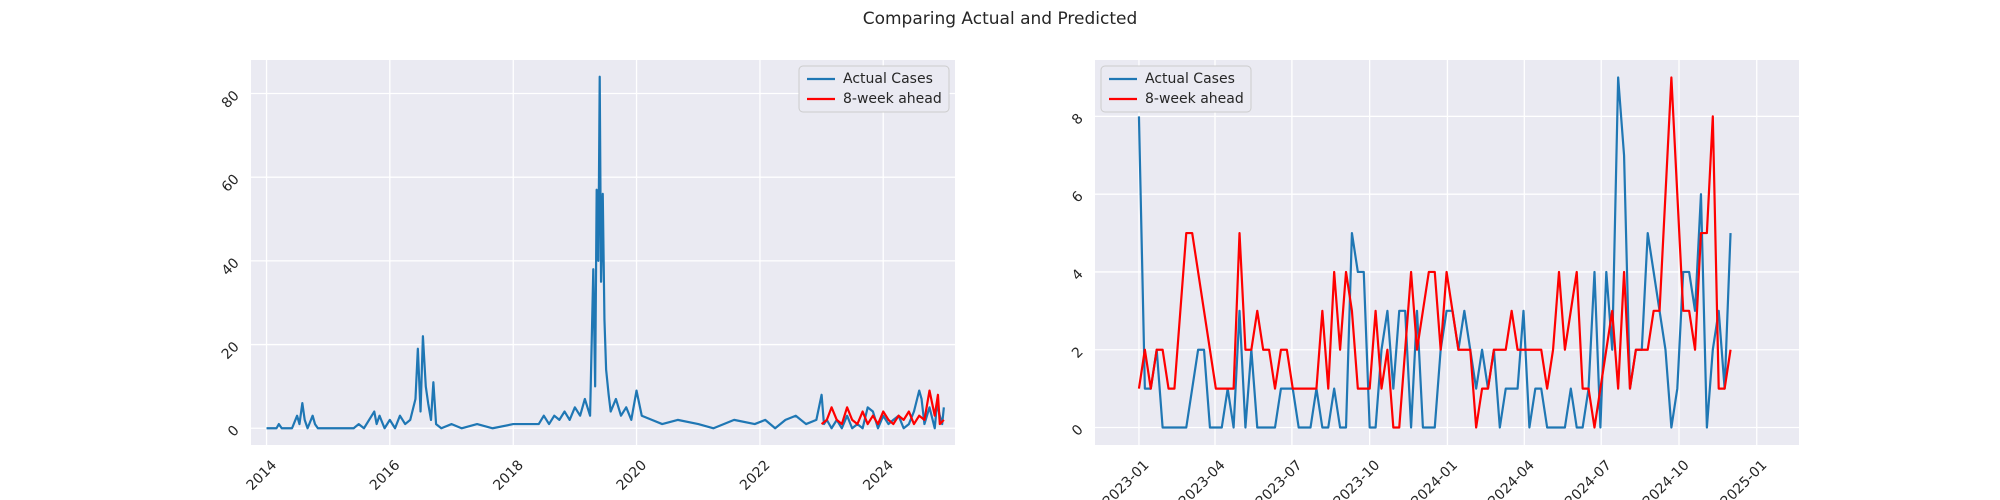 The width and height of the screenshot is (2000, 500). I want to click on figure-title: Comparing Actual and Predicted, so click(1000, 19).